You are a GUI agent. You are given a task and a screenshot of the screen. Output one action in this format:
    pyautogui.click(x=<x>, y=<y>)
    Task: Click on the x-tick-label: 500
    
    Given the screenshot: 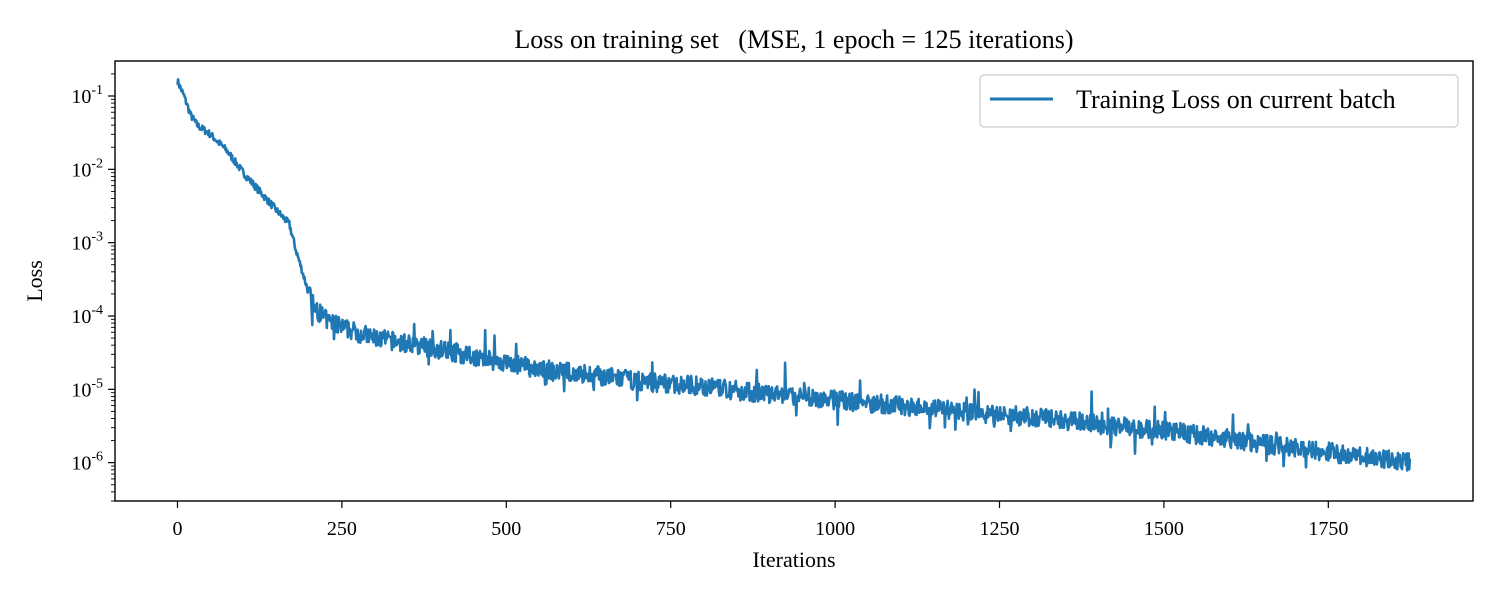 What is the action you would take?
    pyautogui.click(x=506, y=529)
    